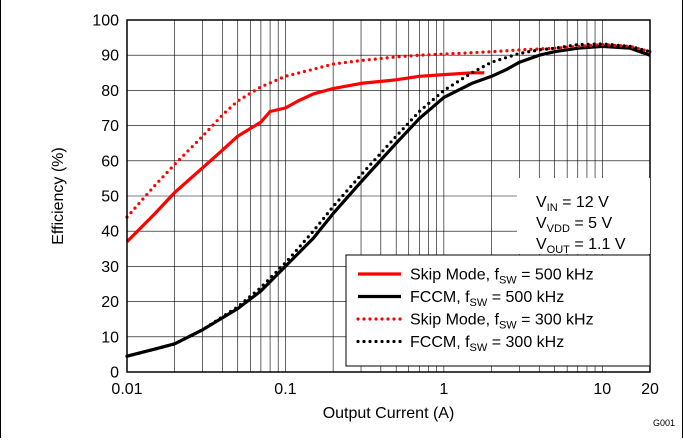  I want to click on y-tick-label: 40, so click(110, 232).